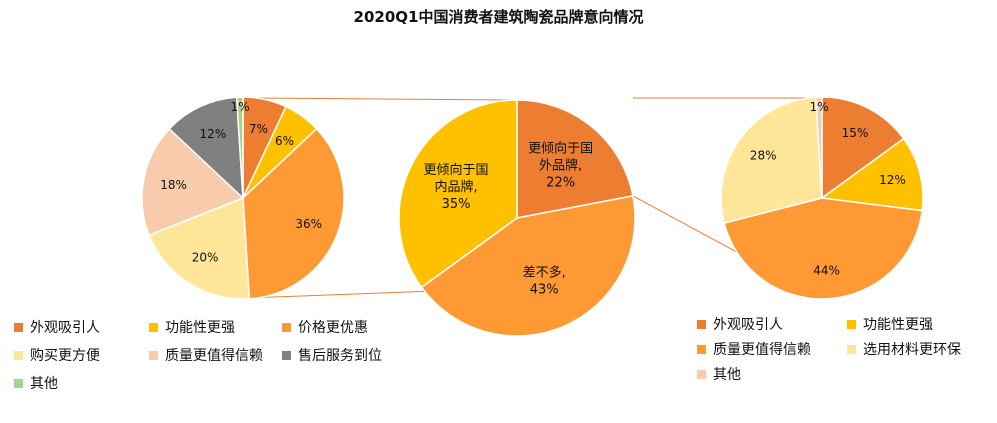 This screenshot has width=997, height=423. What do you see at coordinates (560, 148) in the screenshot?
I see `pie1-label-0-line-0: 更倾向于国` at bounding box center [560, 148].